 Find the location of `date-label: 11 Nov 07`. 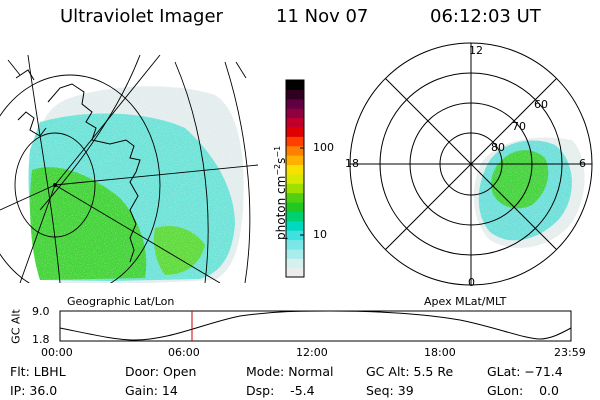

date-label: 11 Nov 07 is located at coordinates (322, 16).